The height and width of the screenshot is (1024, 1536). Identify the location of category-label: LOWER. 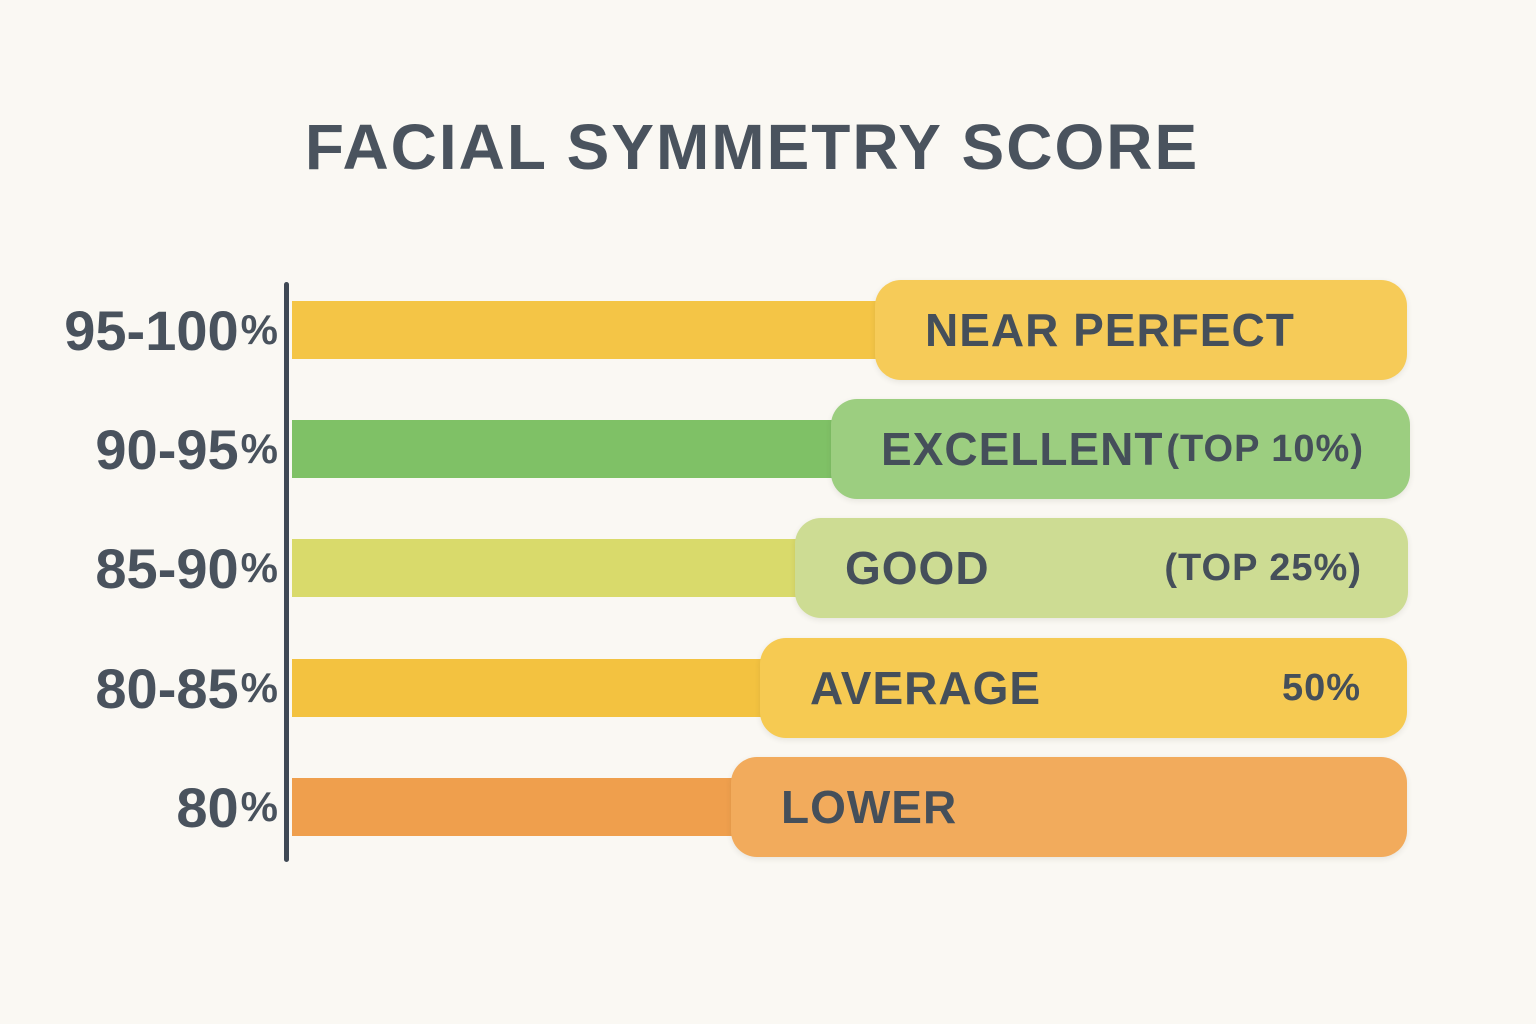
(869, 807).